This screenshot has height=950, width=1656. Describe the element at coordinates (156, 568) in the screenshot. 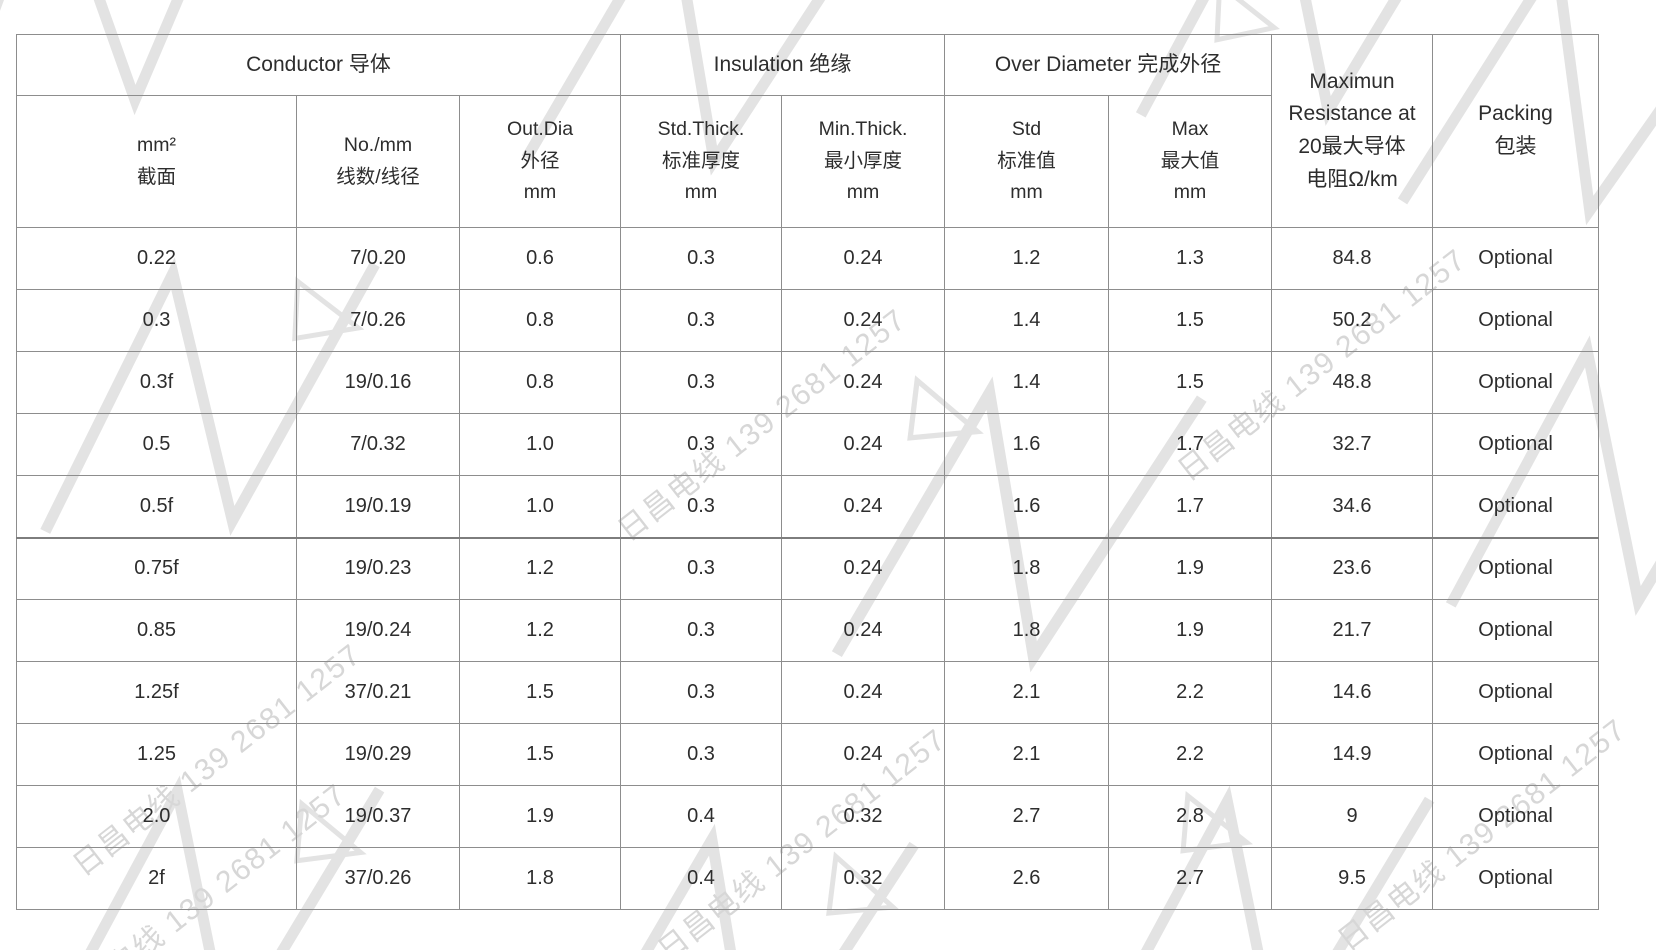

I see `spec-cell: 0.75f` at that location.